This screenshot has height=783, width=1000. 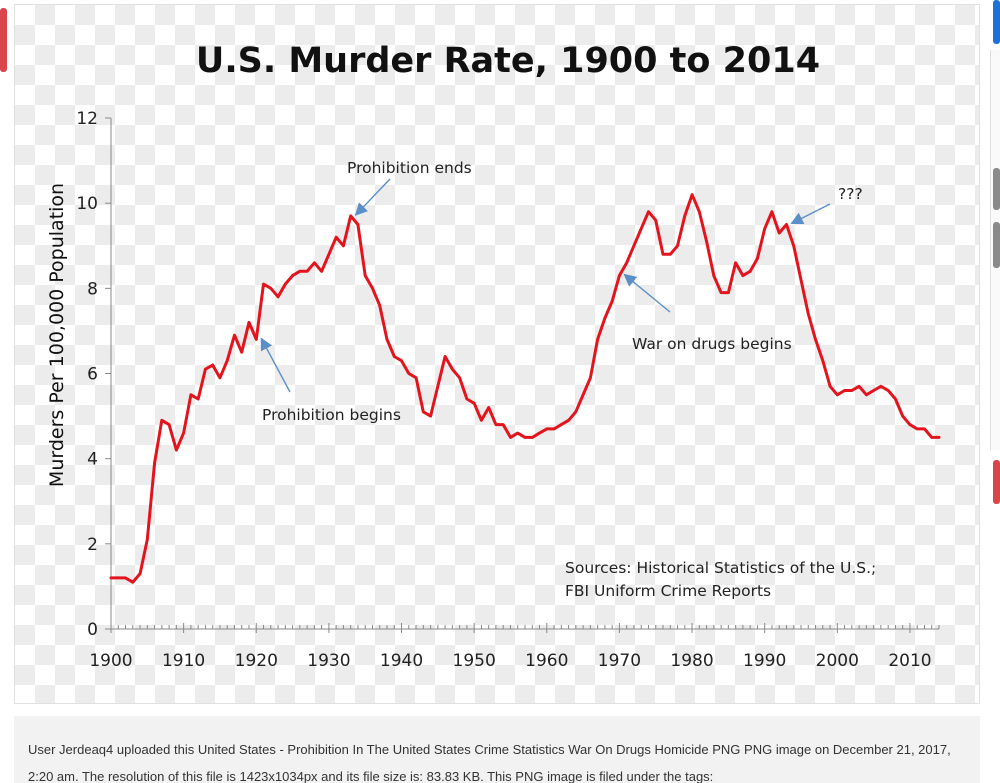 What do you see at coordinates (401, 661) in the screenshot?
I see `x-tick-label: 1940` at bounding box center [401, 661].